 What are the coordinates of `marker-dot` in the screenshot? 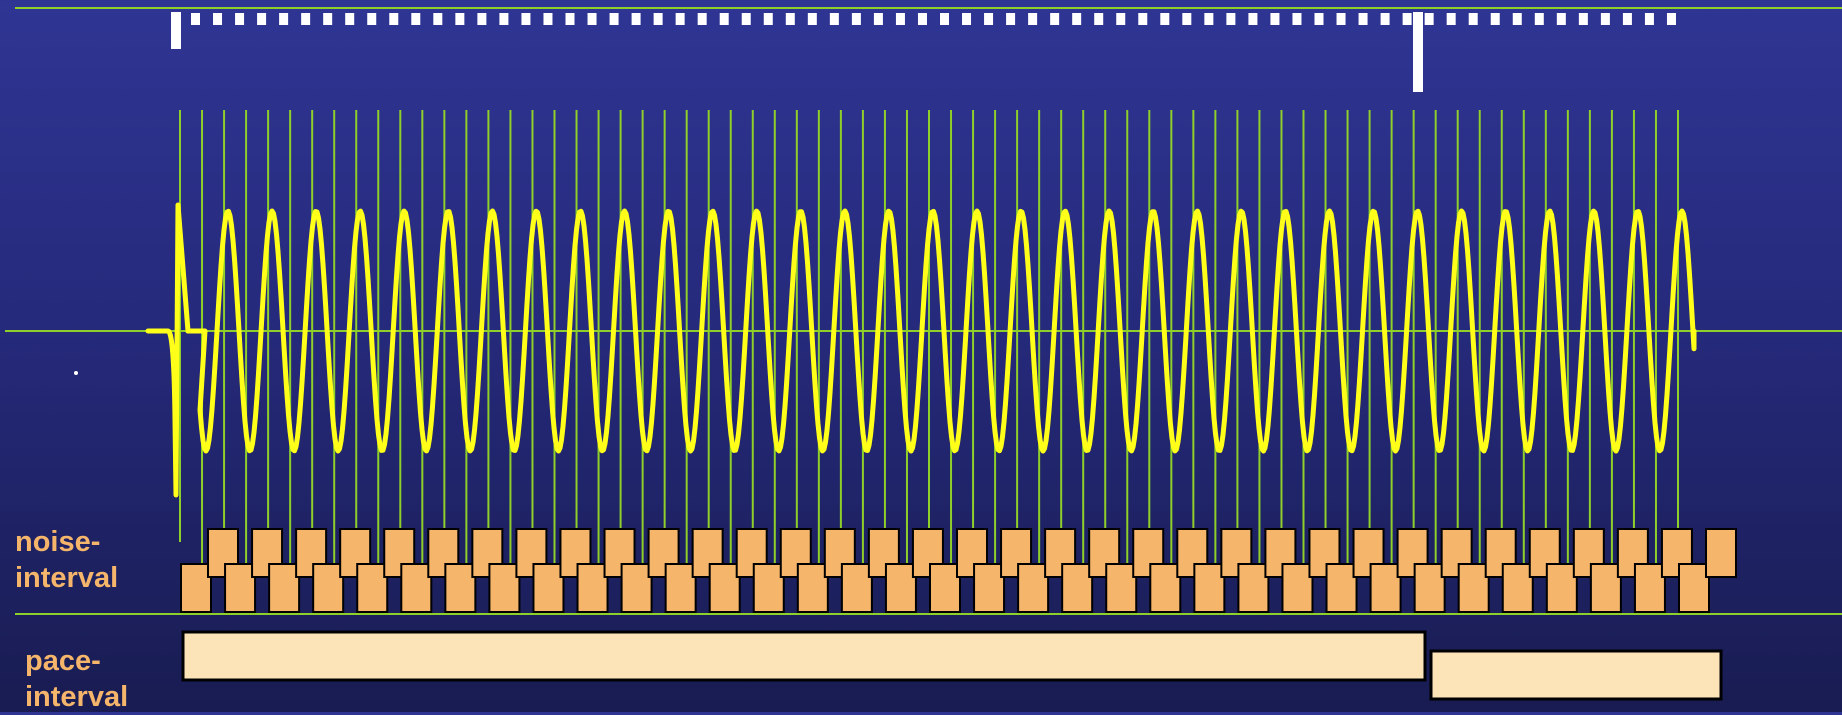 It's located at (76, 373).